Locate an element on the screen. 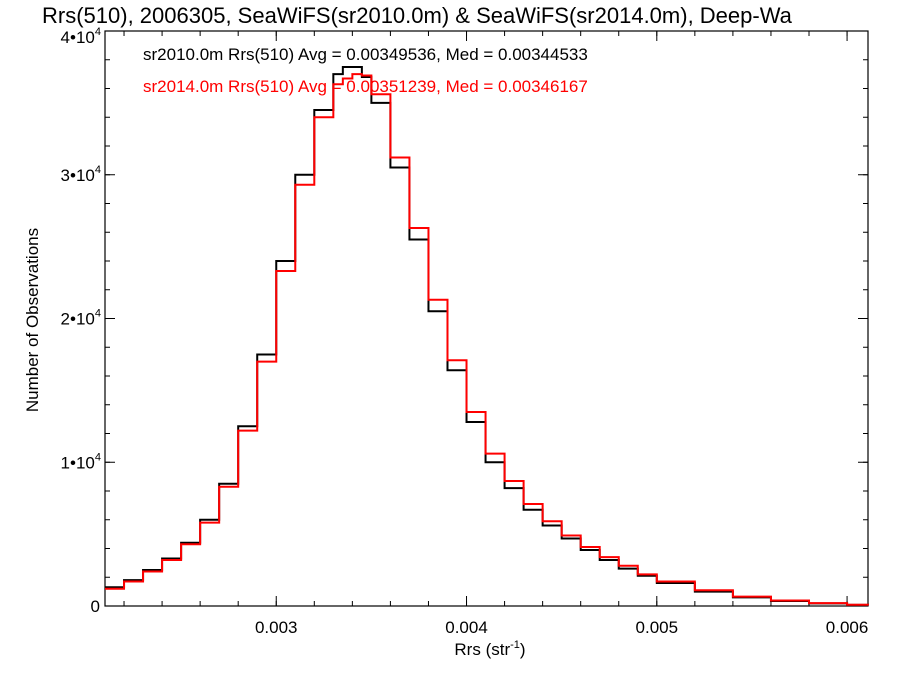  x-tick-label: 0.005 is located at coordinates (657, 627).